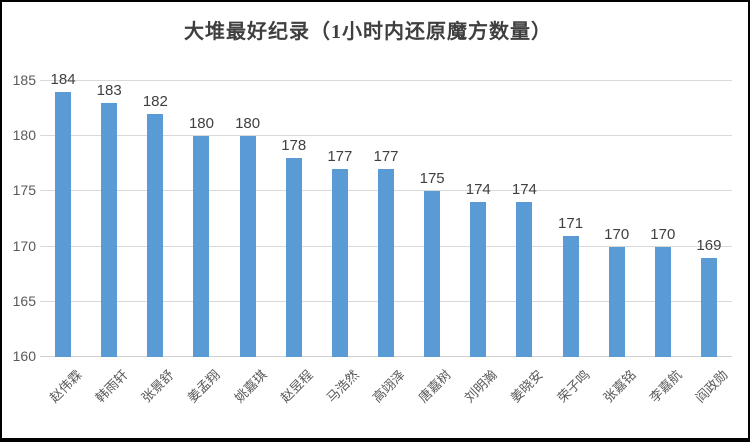  I want to click on bar-赵昱程, so click(293, 257).